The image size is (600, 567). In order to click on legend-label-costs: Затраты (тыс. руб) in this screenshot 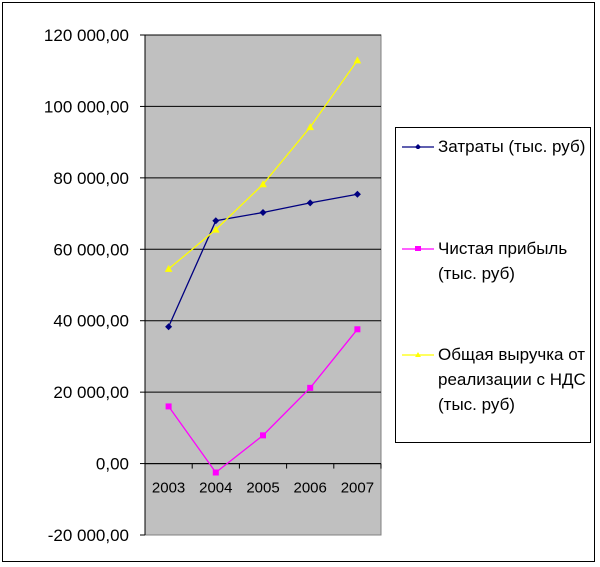, I will do `click(512, 146)`.